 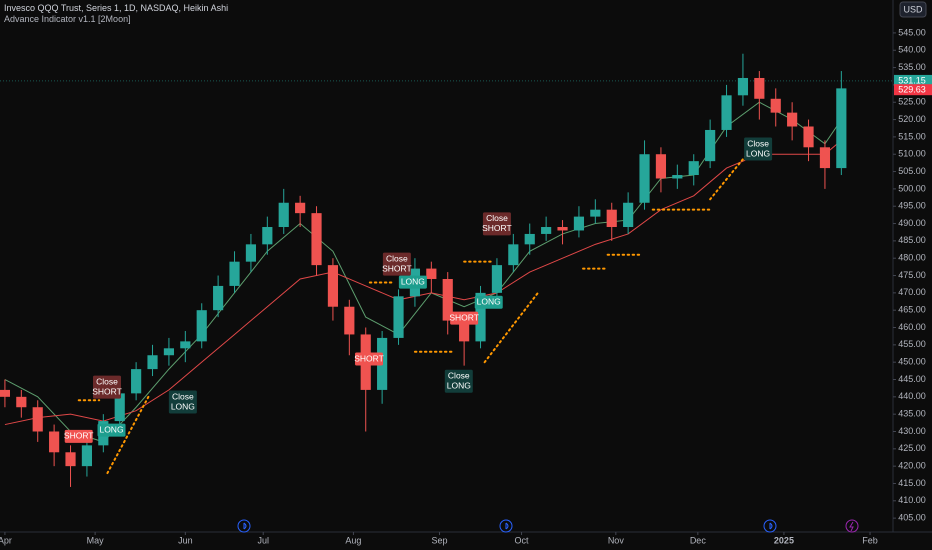 What do you see at coordinates (912, 223) in the screenshot?
I see `y-tick-label: 490.00` at bounding box center [912, 223].